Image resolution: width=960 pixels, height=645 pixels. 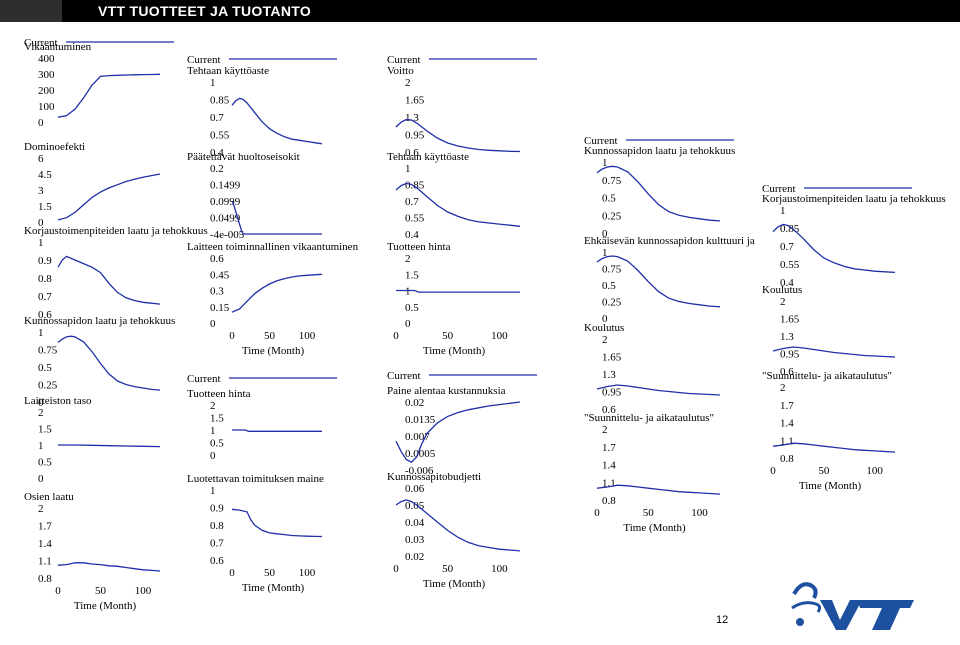 What do you see at coordinates (400, 71) in the screenshot?
I see `panel-title: Voitto` at bounding box center [400, 71].